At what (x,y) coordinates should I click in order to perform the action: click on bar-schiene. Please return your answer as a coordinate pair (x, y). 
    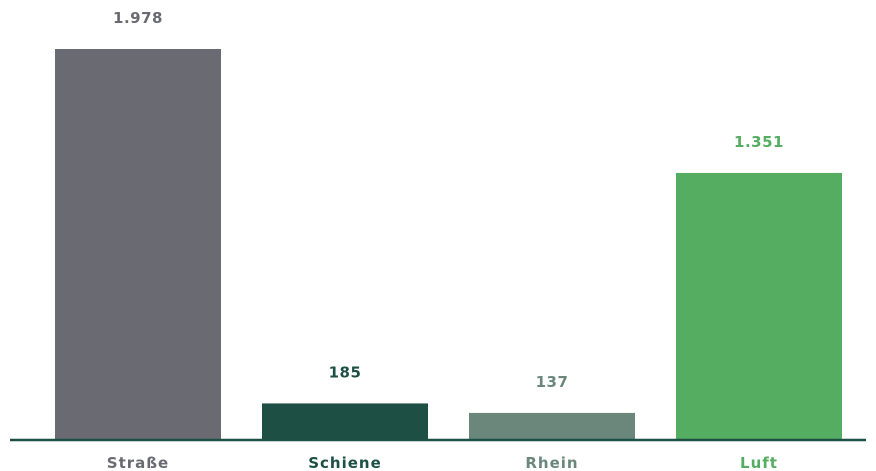
    Looking at the image, I should click on (345, 421).